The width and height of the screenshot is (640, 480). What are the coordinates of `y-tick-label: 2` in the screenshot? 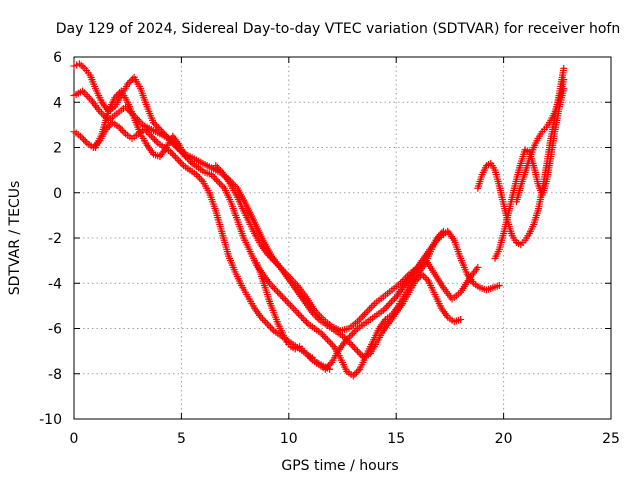 It's located at (57, 149).